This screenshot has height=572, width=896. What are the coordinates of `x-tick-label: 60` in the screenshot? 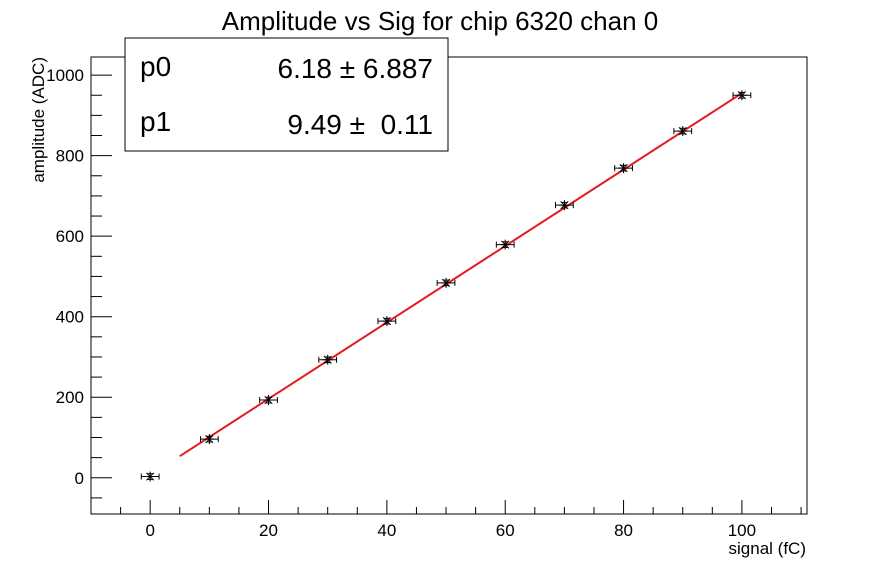 It's located at (505, 530).